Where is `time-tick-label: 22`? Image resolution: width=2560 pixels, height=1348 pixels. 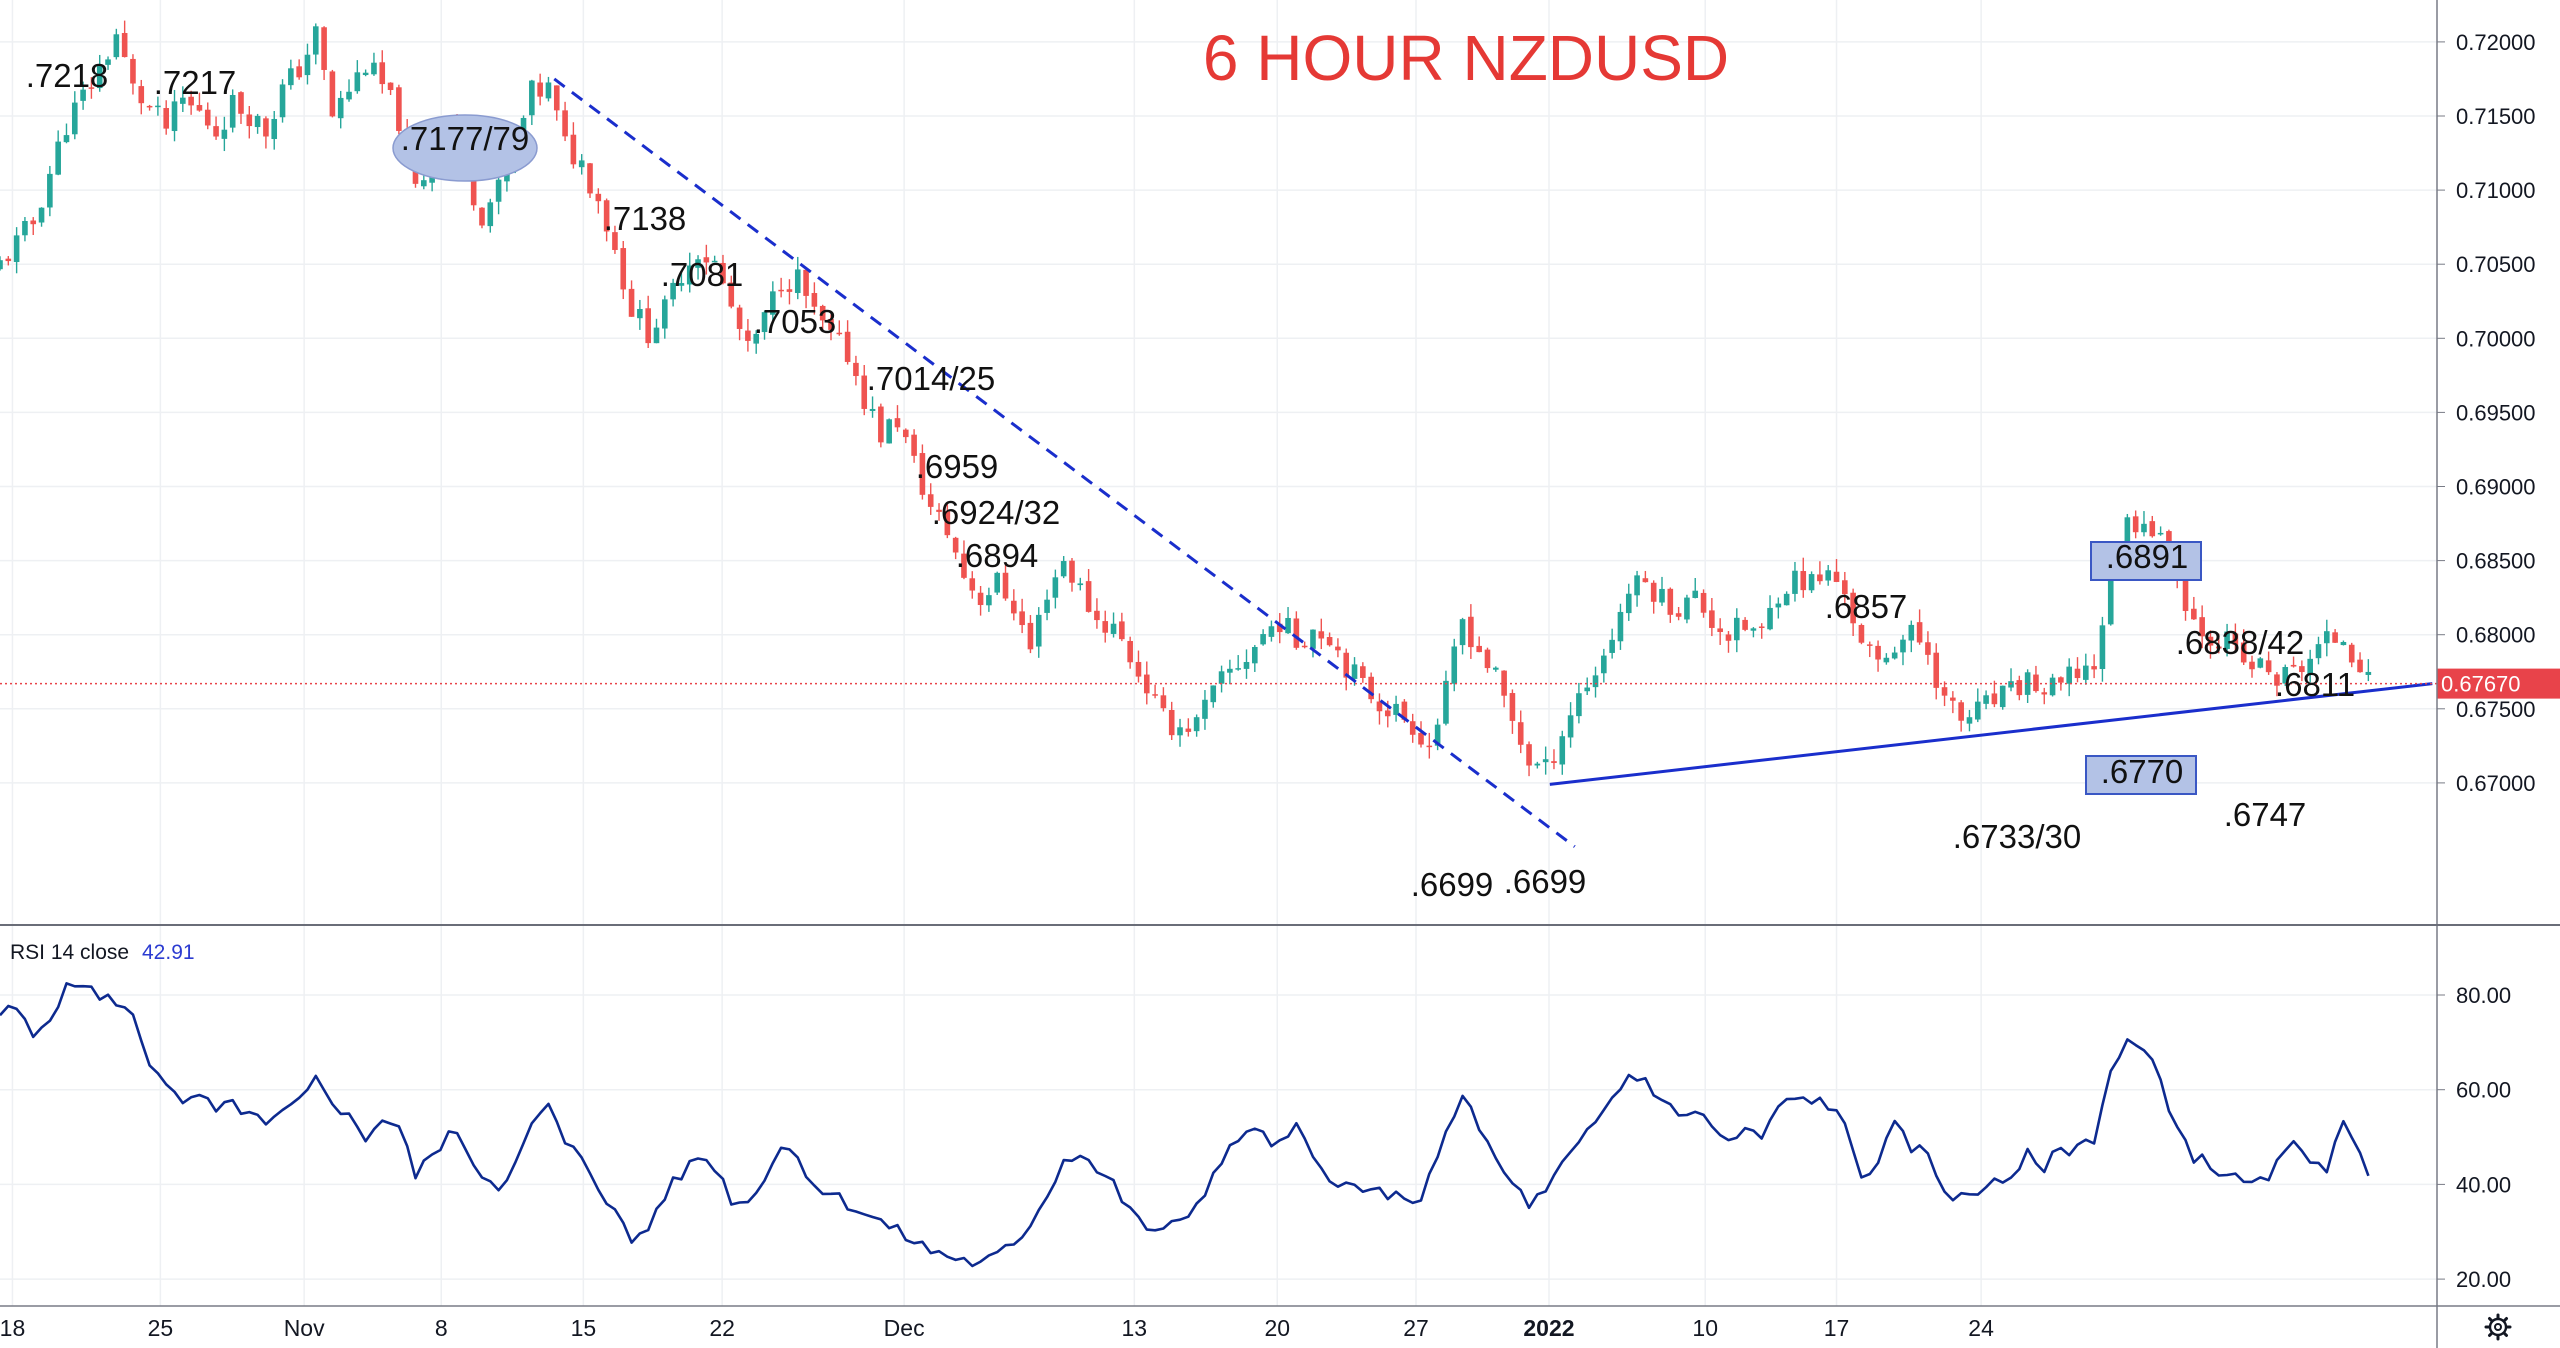 time-tick-label: 22 is located at coordinates (722, 1328).